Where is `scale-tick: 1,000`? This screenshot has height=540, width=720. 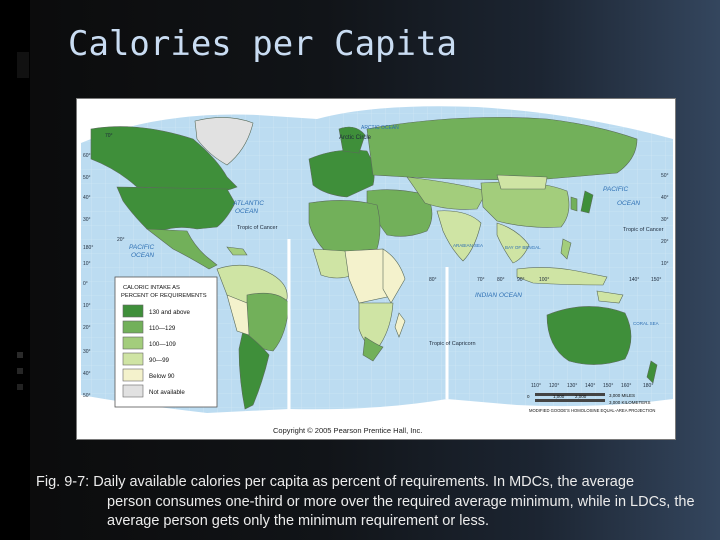
scale-tick: 1,000 is located at coordinates (559, 396).